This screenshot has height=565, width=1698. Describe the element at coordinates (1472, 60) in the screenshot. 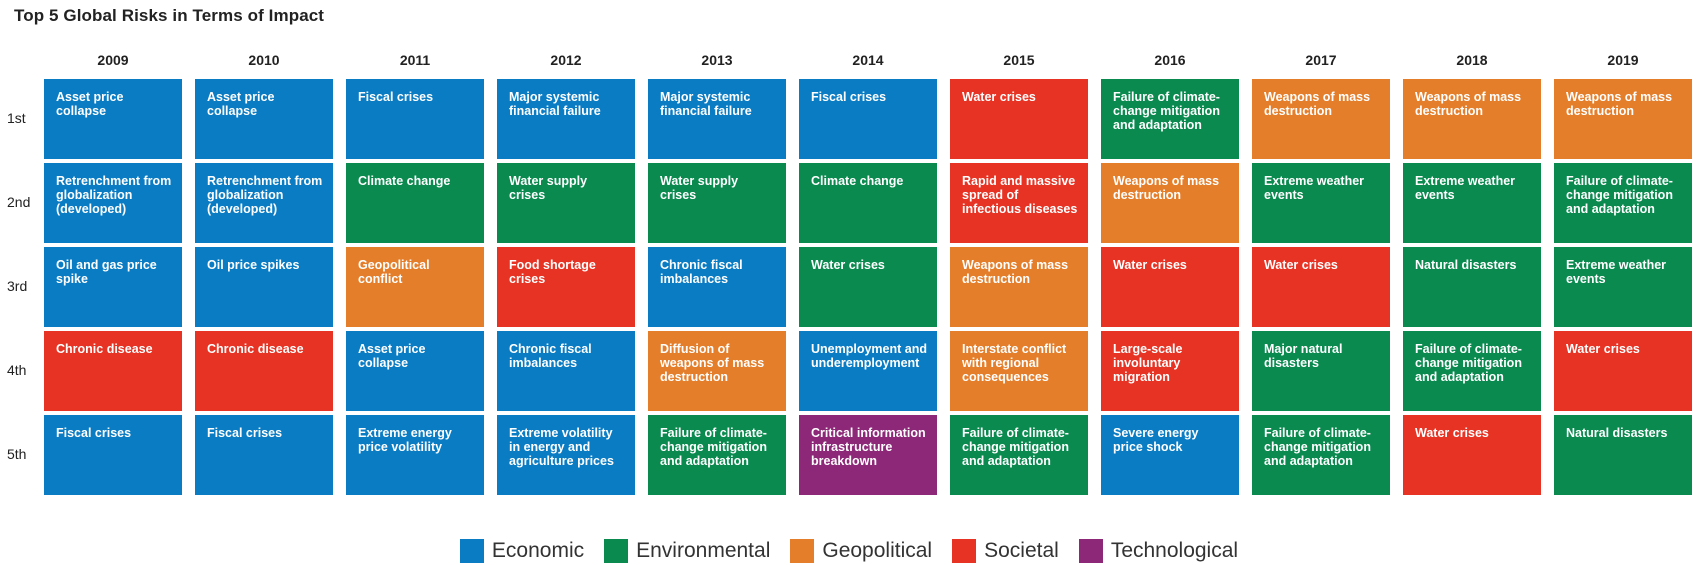

I see `year-header-2018: 2018` at that location.